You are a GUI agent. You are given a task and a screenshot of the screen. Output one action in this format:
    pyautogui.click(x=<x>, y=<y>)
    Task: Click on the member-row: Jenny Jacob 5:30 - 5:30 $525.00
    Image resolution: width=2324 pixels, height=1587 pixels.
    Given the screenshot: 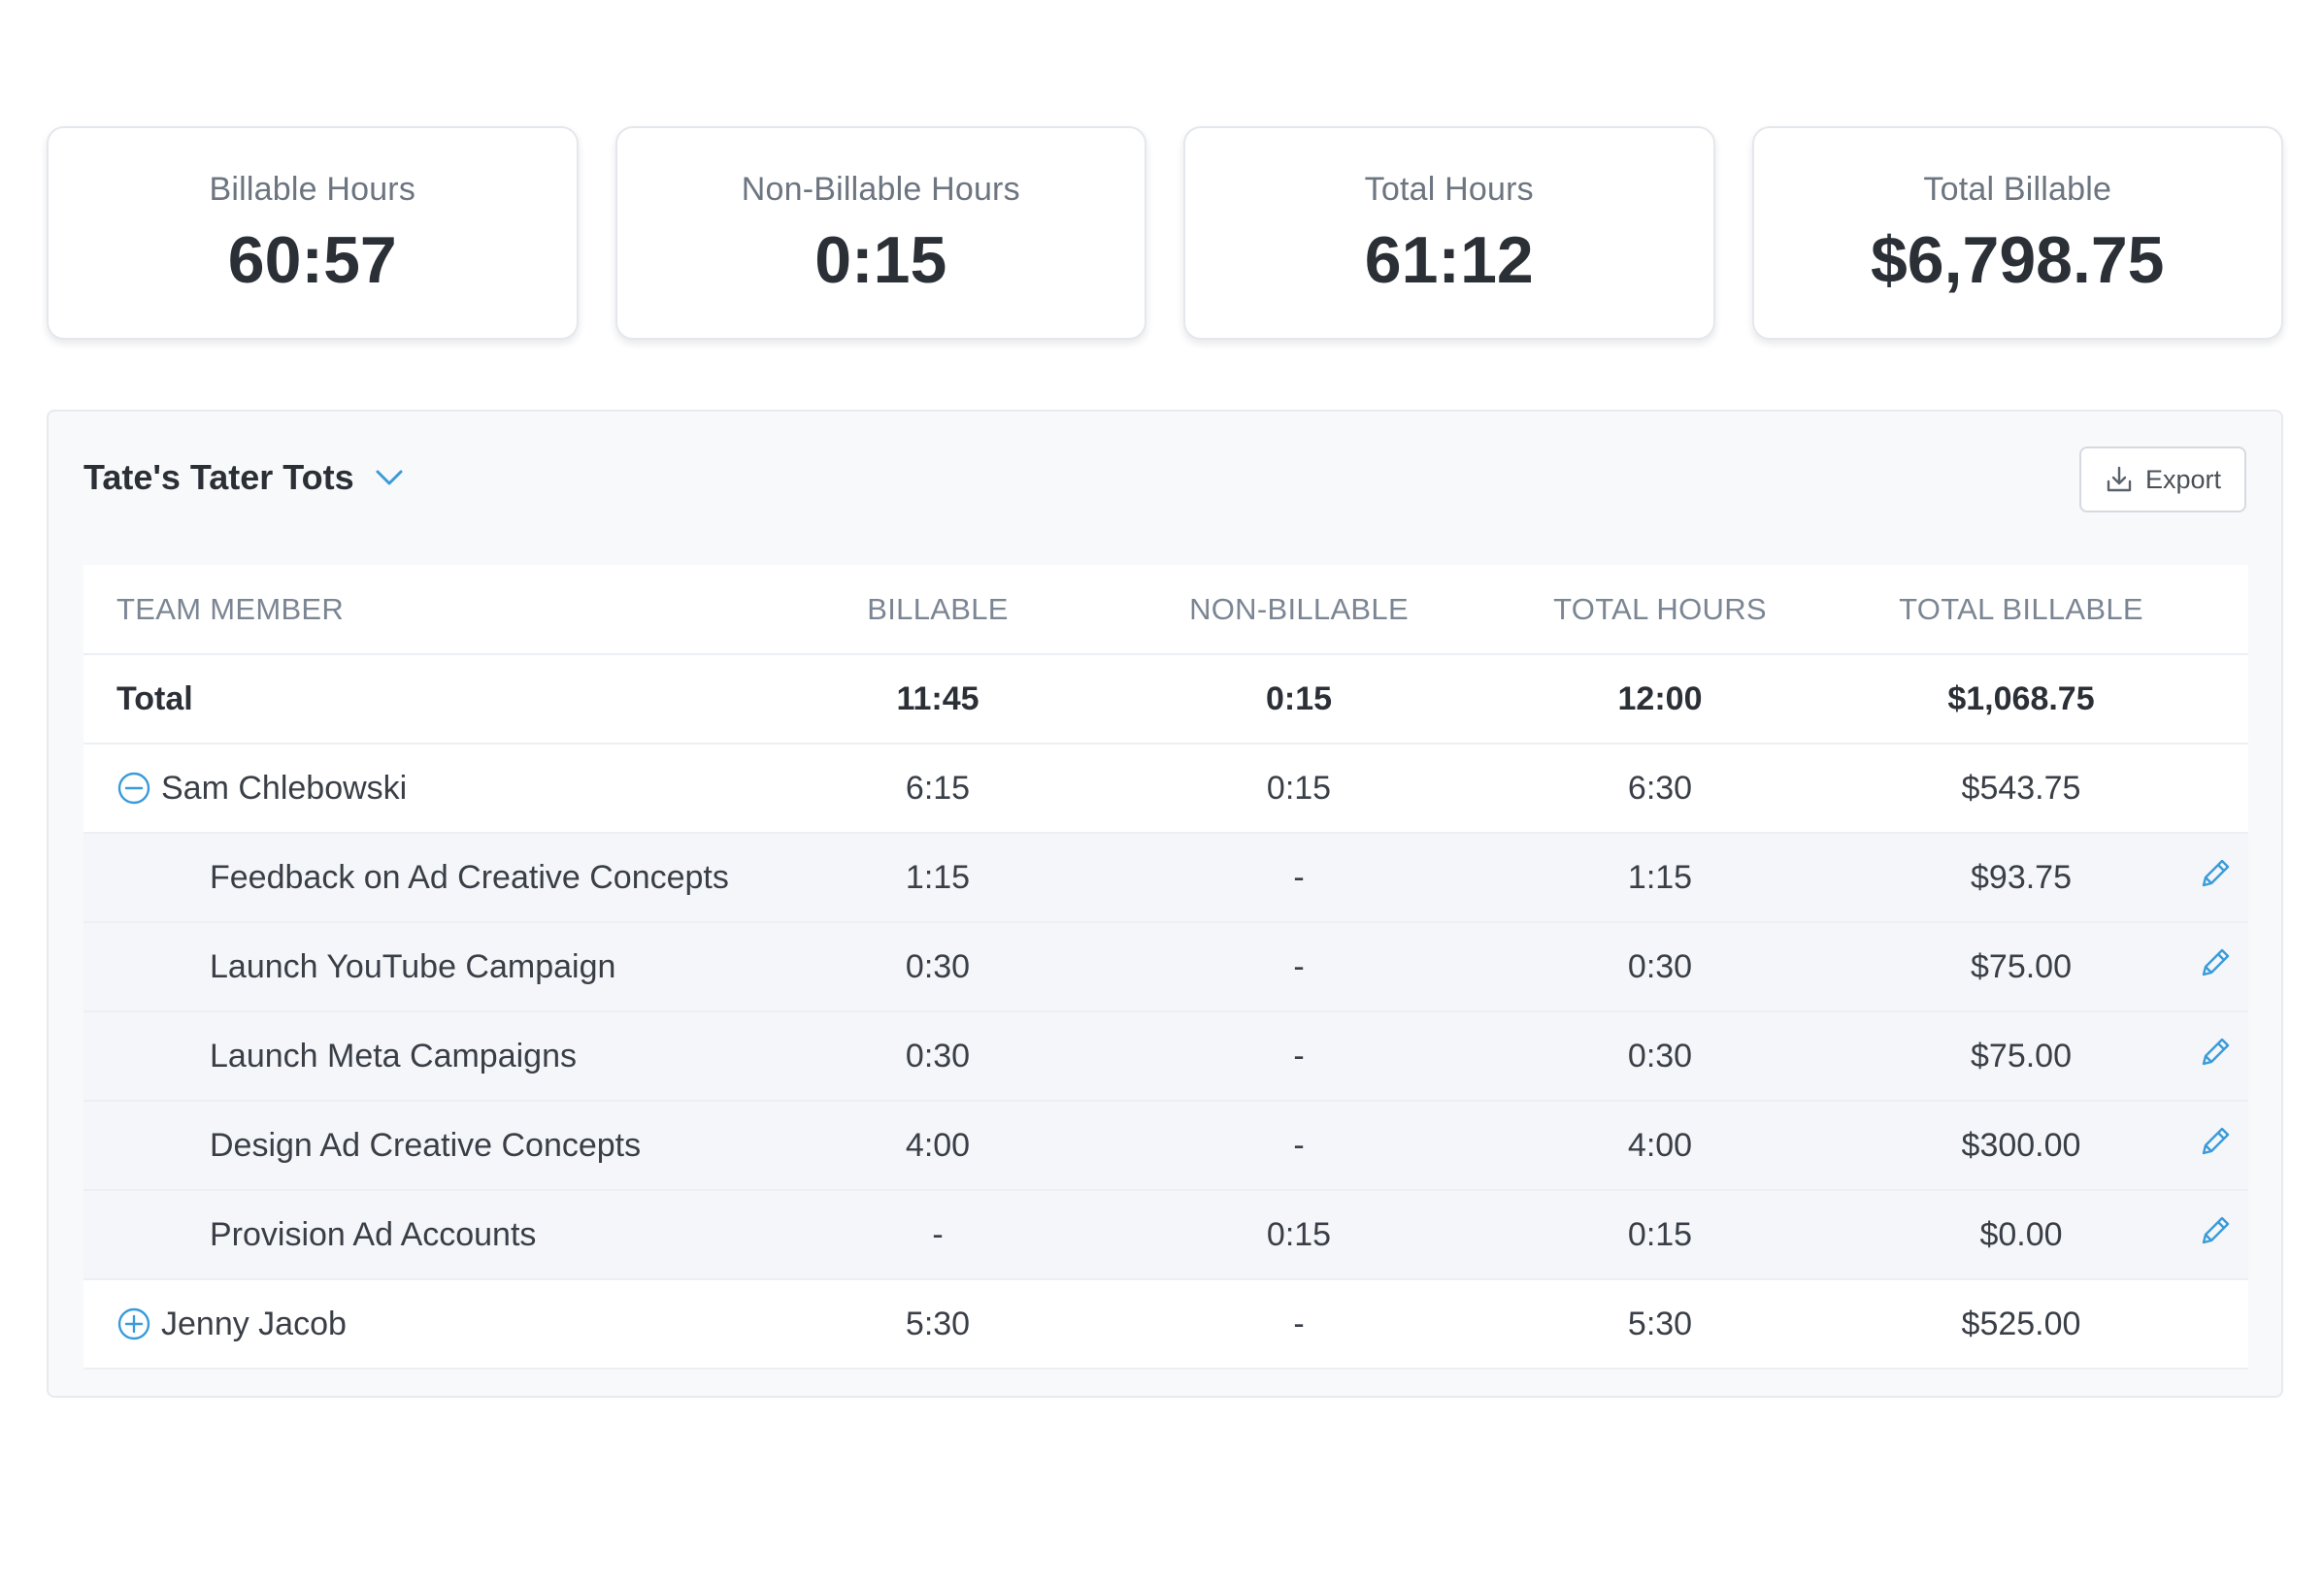 What is the action you would take?
    pyautogui.click(x=1165, y=1324)
    